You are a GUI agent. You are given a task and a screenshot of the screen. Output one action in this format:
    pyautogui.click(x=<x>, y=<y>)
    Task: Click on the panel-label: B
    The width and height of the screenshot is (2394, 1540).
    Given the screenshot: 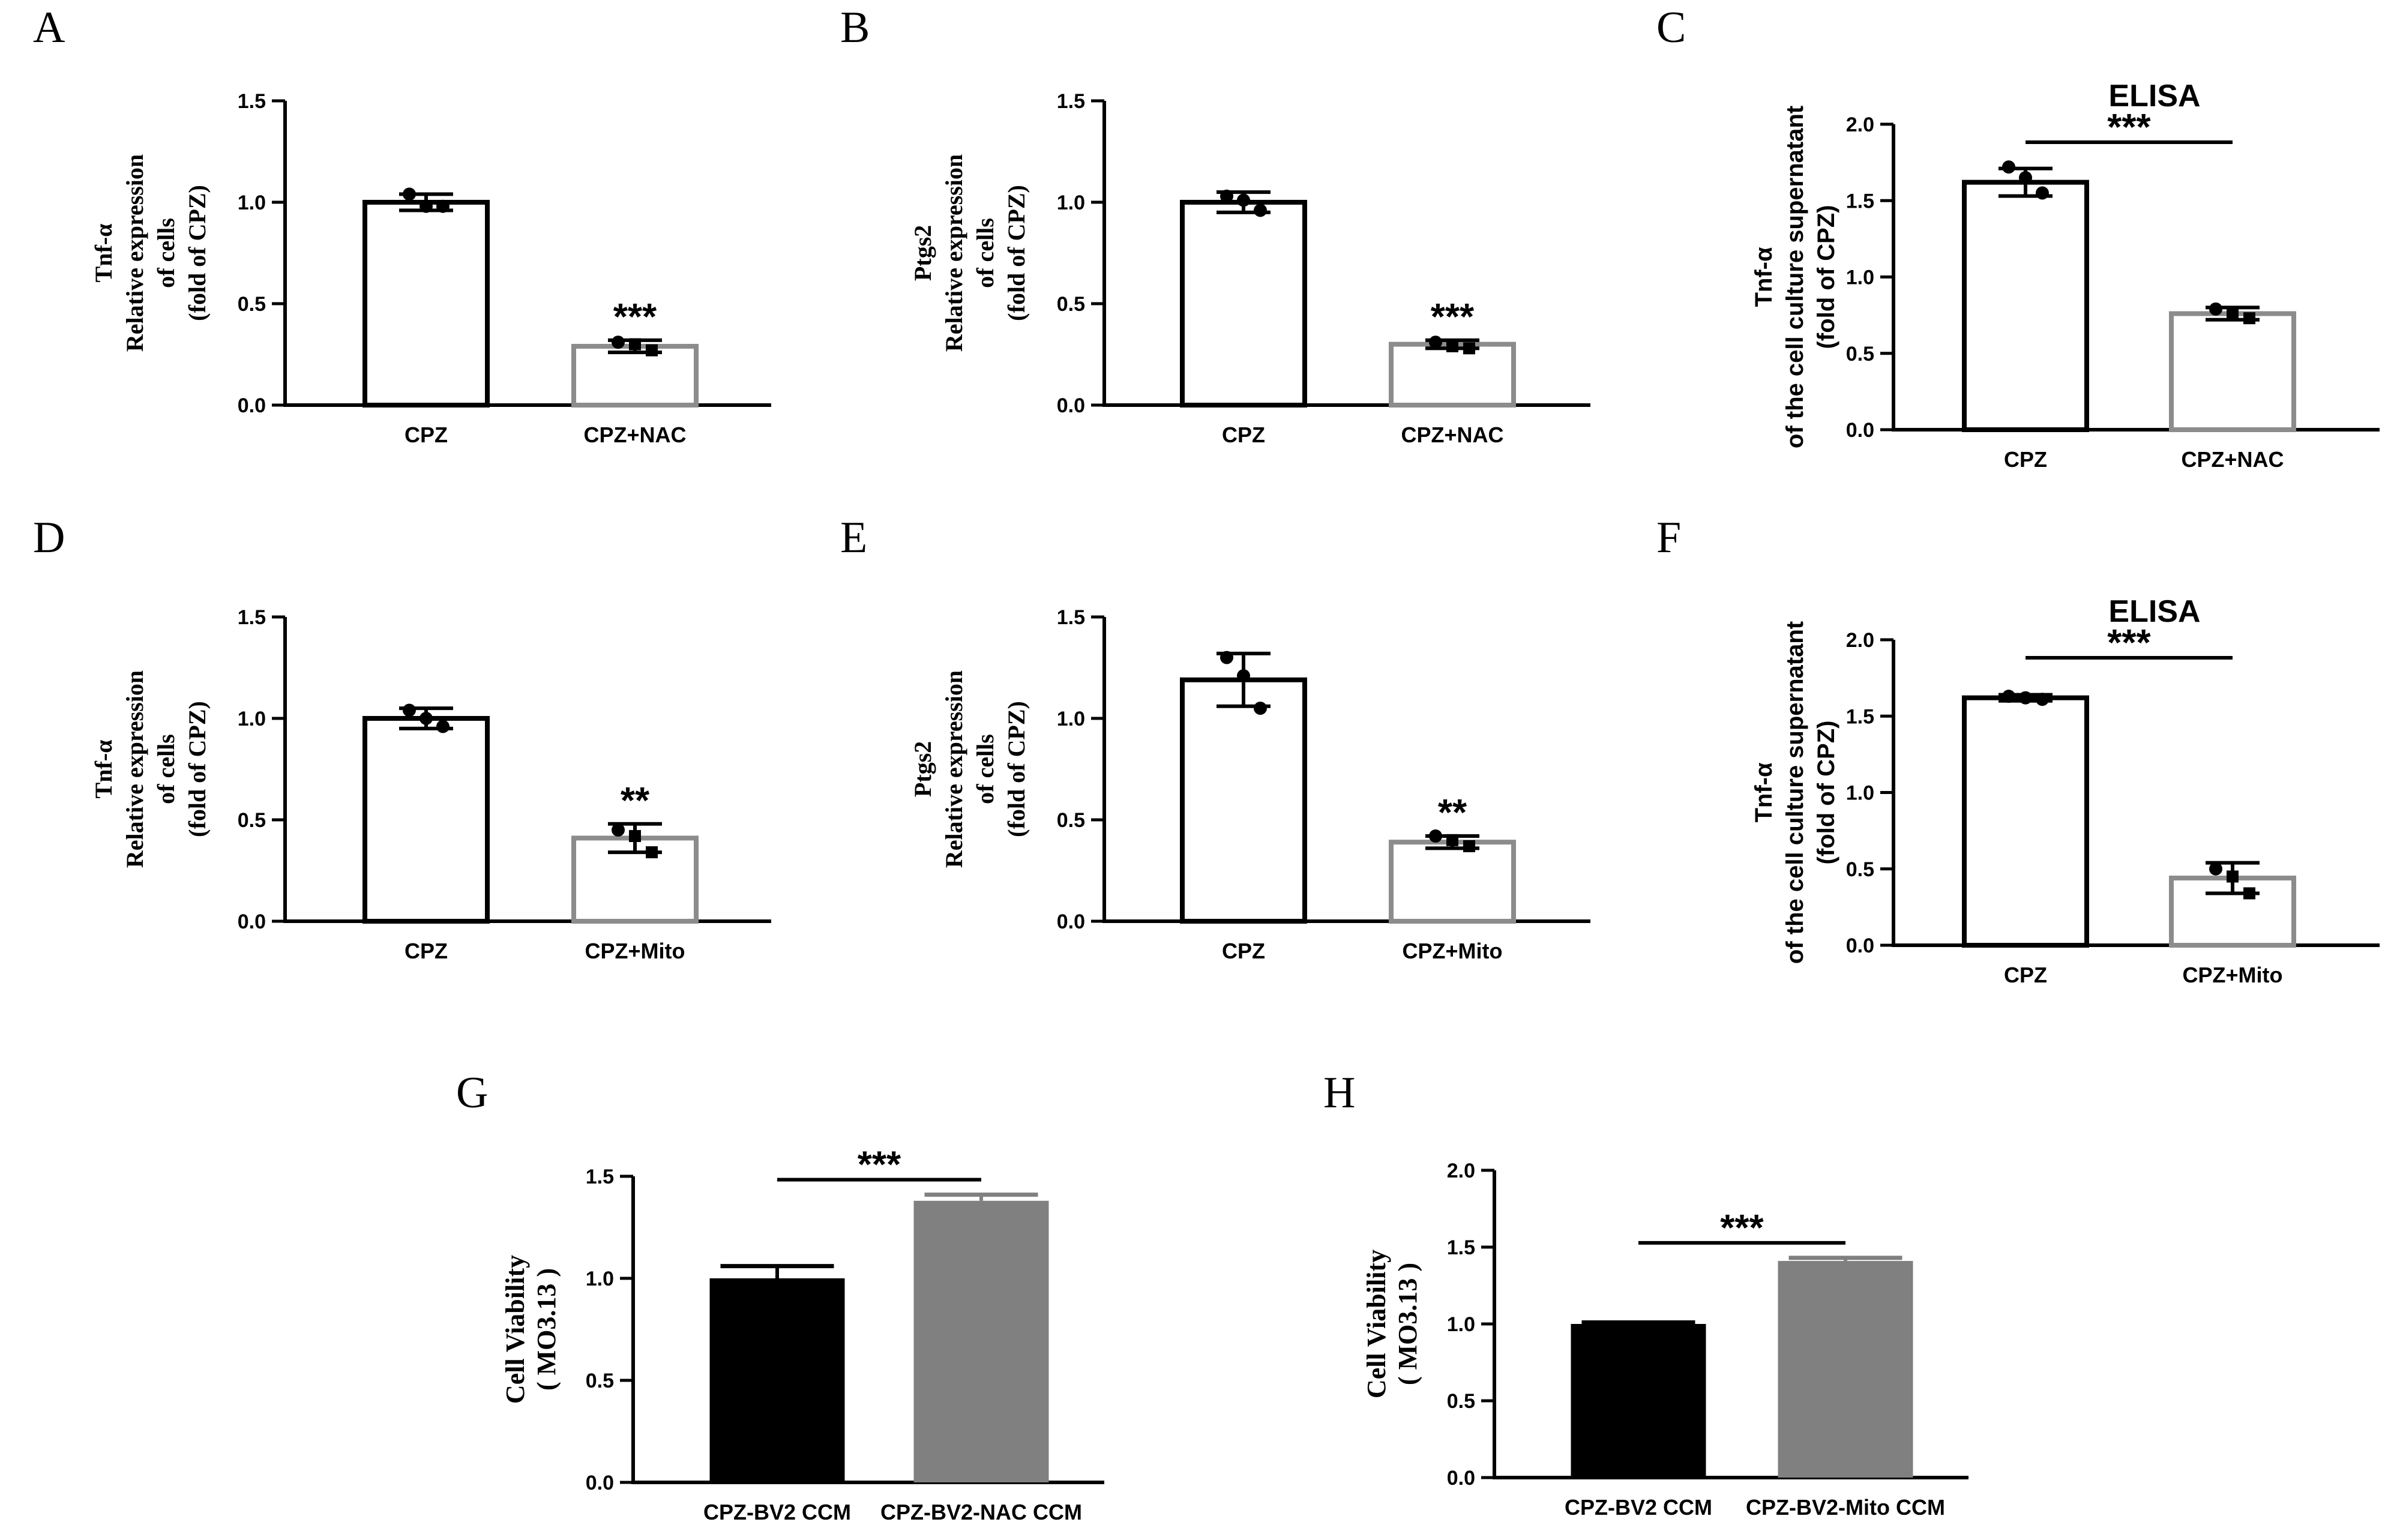 What is the action you would take?
    pyautogui.click(x=855, y=27)
    